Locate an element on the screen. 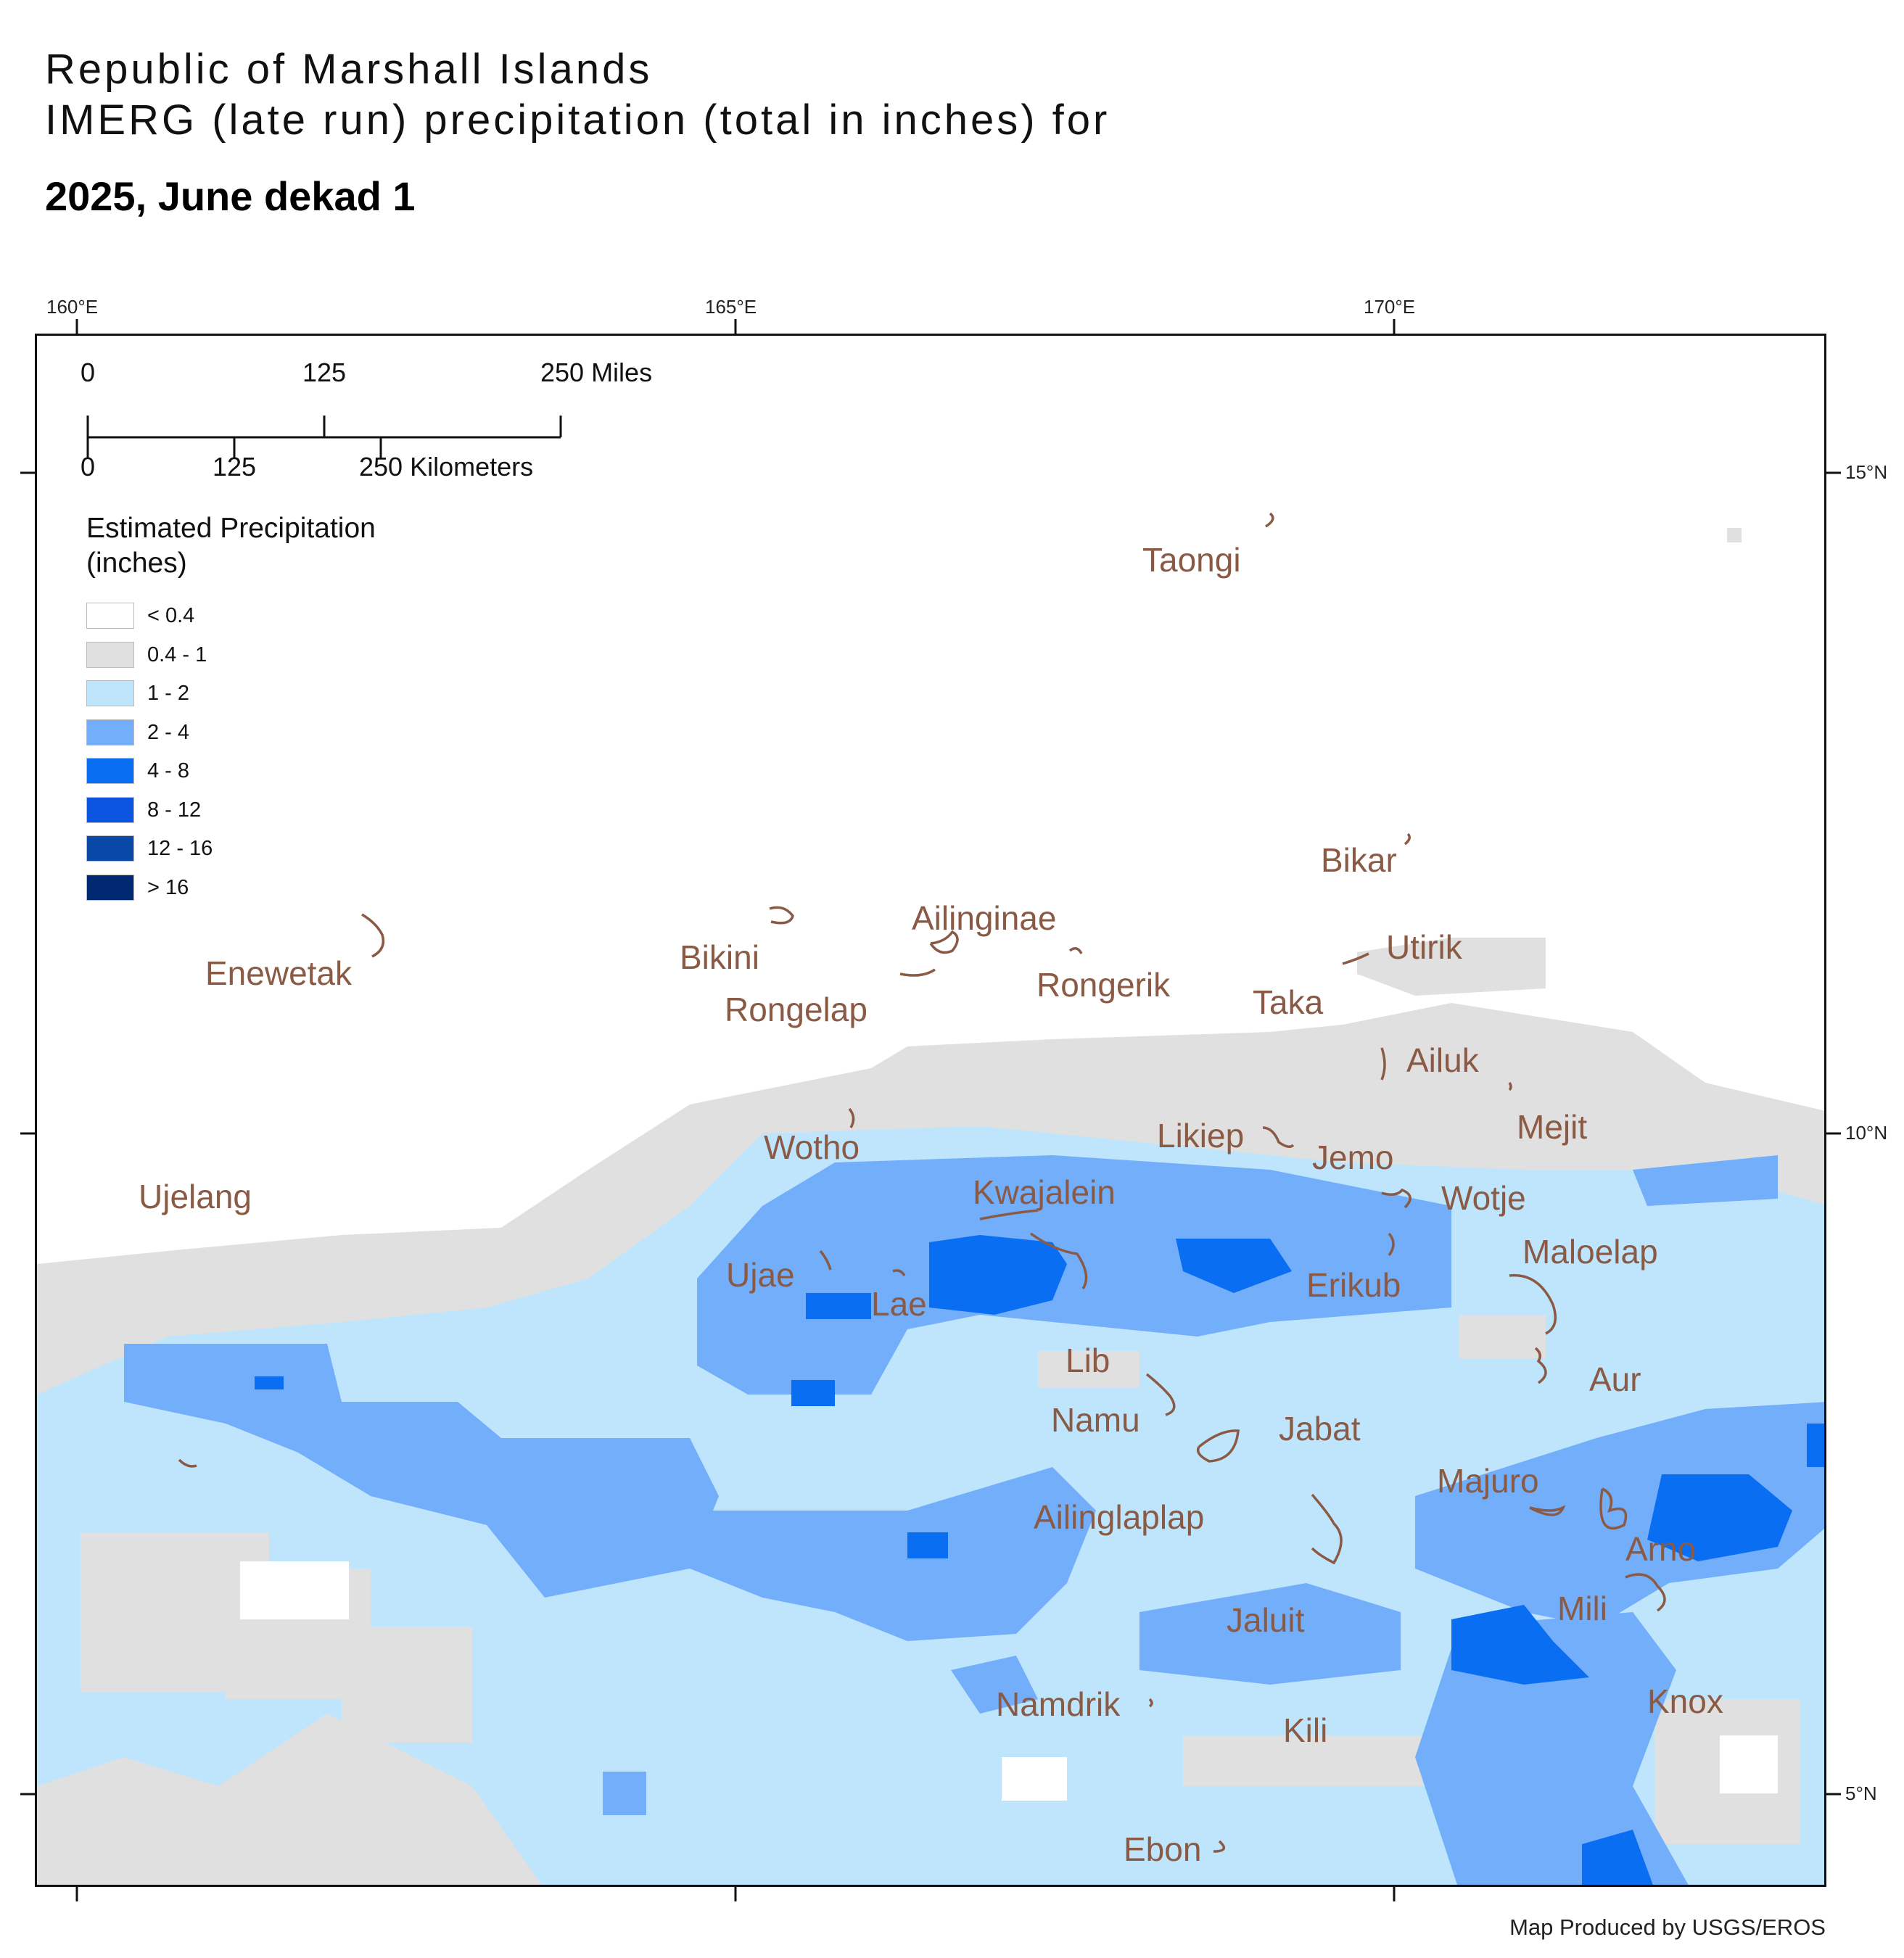 Image resolution: width=1904 pixels, height=1958 pixels. legend-label: 4 - 8 is located at coordinates (169, 770).